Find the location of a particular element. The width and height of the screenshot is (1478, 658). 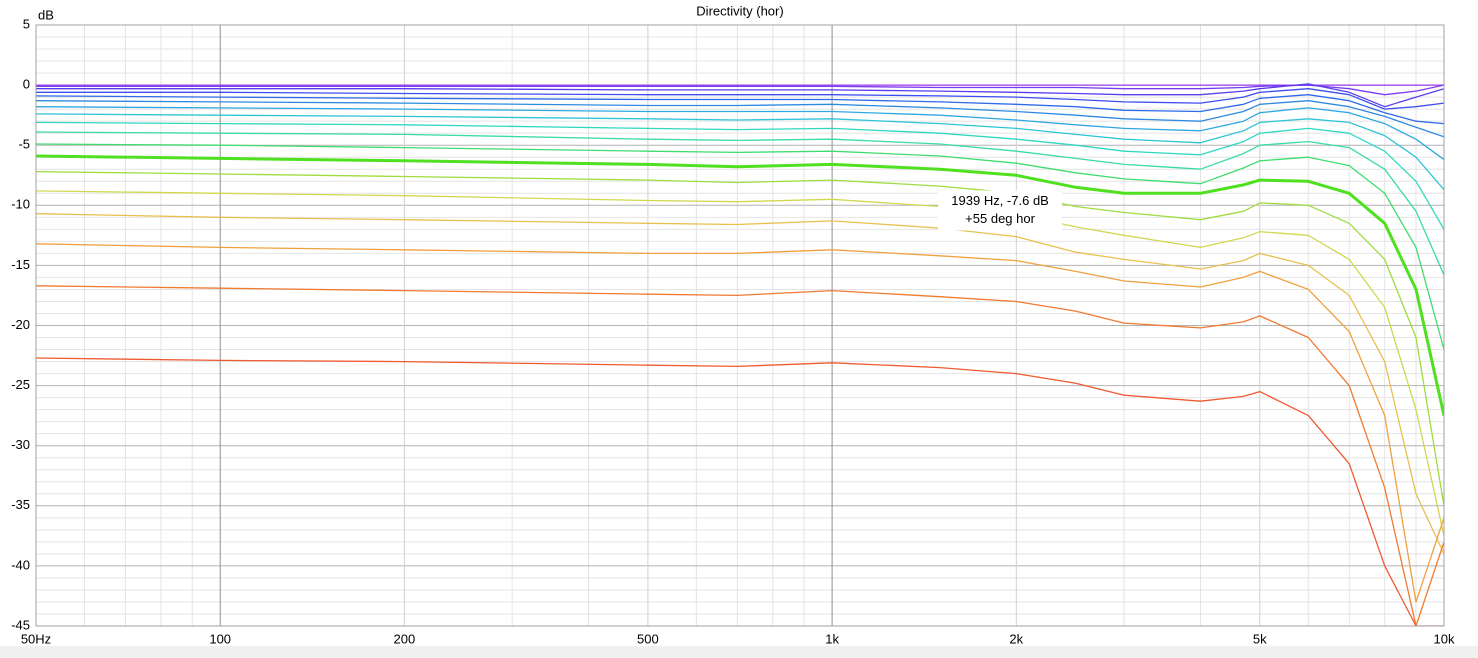

y-tick-label: -15 is located at coordinates (20, 264).